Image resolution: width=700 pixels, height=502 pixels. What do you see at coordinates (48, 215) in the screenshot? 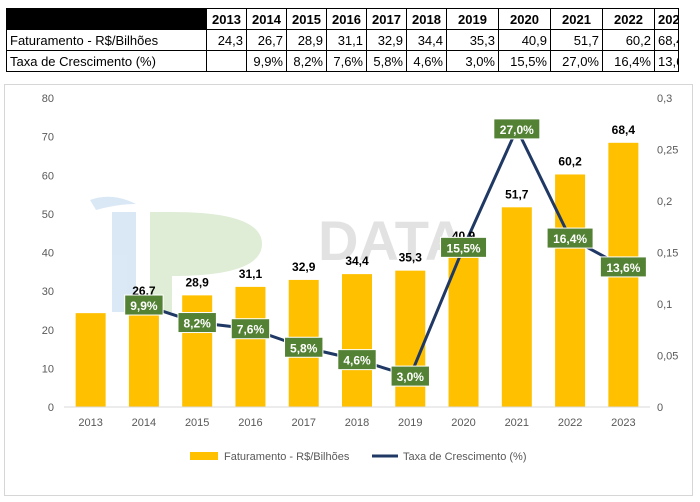
I see `y-left-tick-label: 50` at bounding box center [48, 215].